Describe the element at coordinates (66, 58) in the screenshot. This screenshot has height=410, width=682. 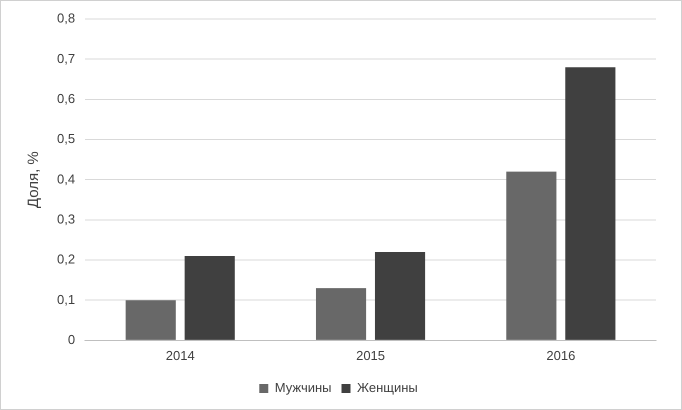
I see `y-tick-label: 0,7` at that location.